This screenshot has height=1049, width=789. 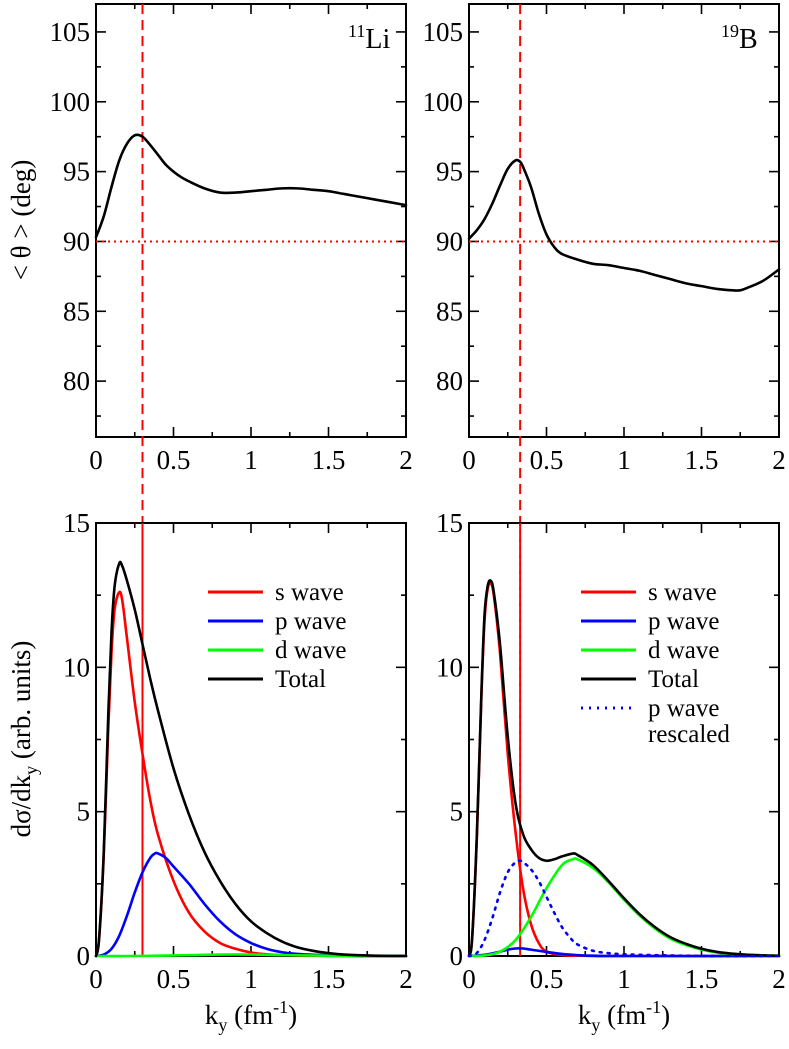 What do you see at coordinates (21, 220) in the screenshot?
I see `y-axis-title-angle: < θ > (deg)` at bounding box center [21, 220].